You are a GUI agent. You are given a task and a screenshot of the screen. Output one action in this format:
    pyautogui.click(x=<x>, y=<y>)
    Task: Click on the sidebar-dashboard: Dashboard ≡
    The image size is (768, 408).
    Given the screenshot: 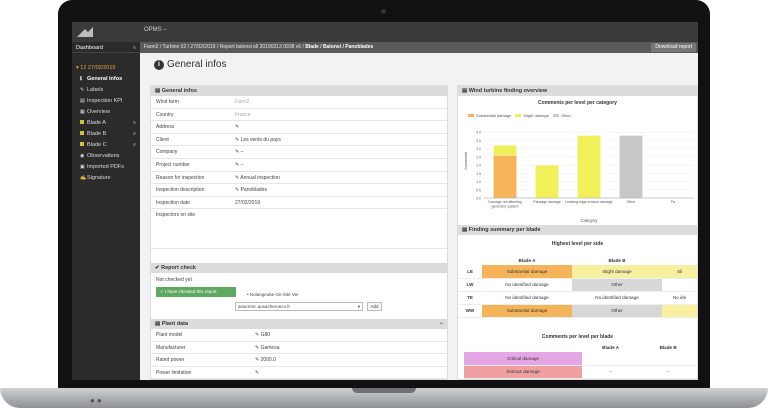 What is the action you would take?
    pyautogui.click(x=106, y=47)
    